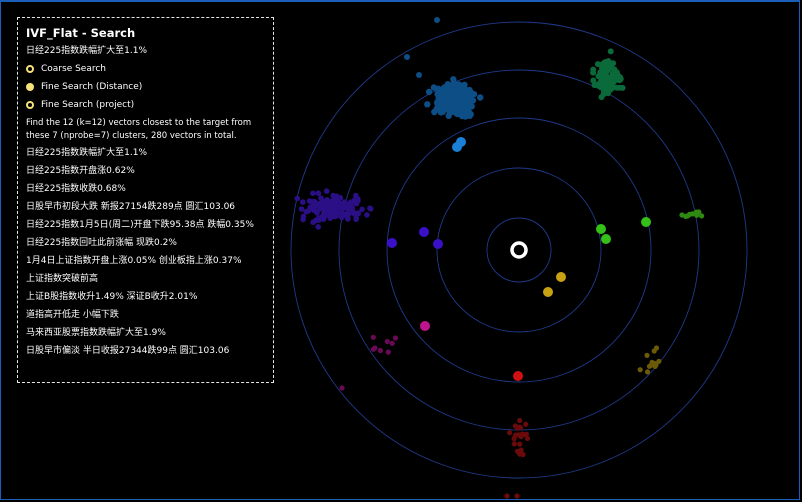 This screenshot has height=502, width=802. Describe the element at coordinates (519, 250) in the screenshot. I see `target-vector` at that location.